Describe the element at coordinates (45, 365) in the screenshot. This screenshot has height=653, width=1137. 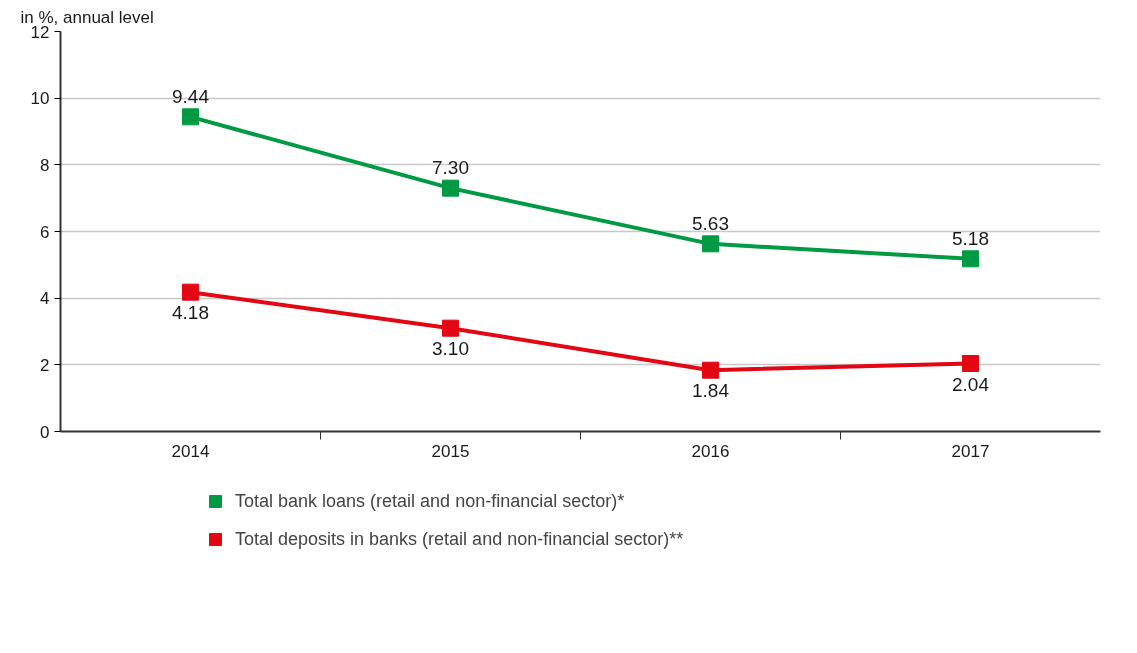
I see `y-tick-label: 2` at that location.